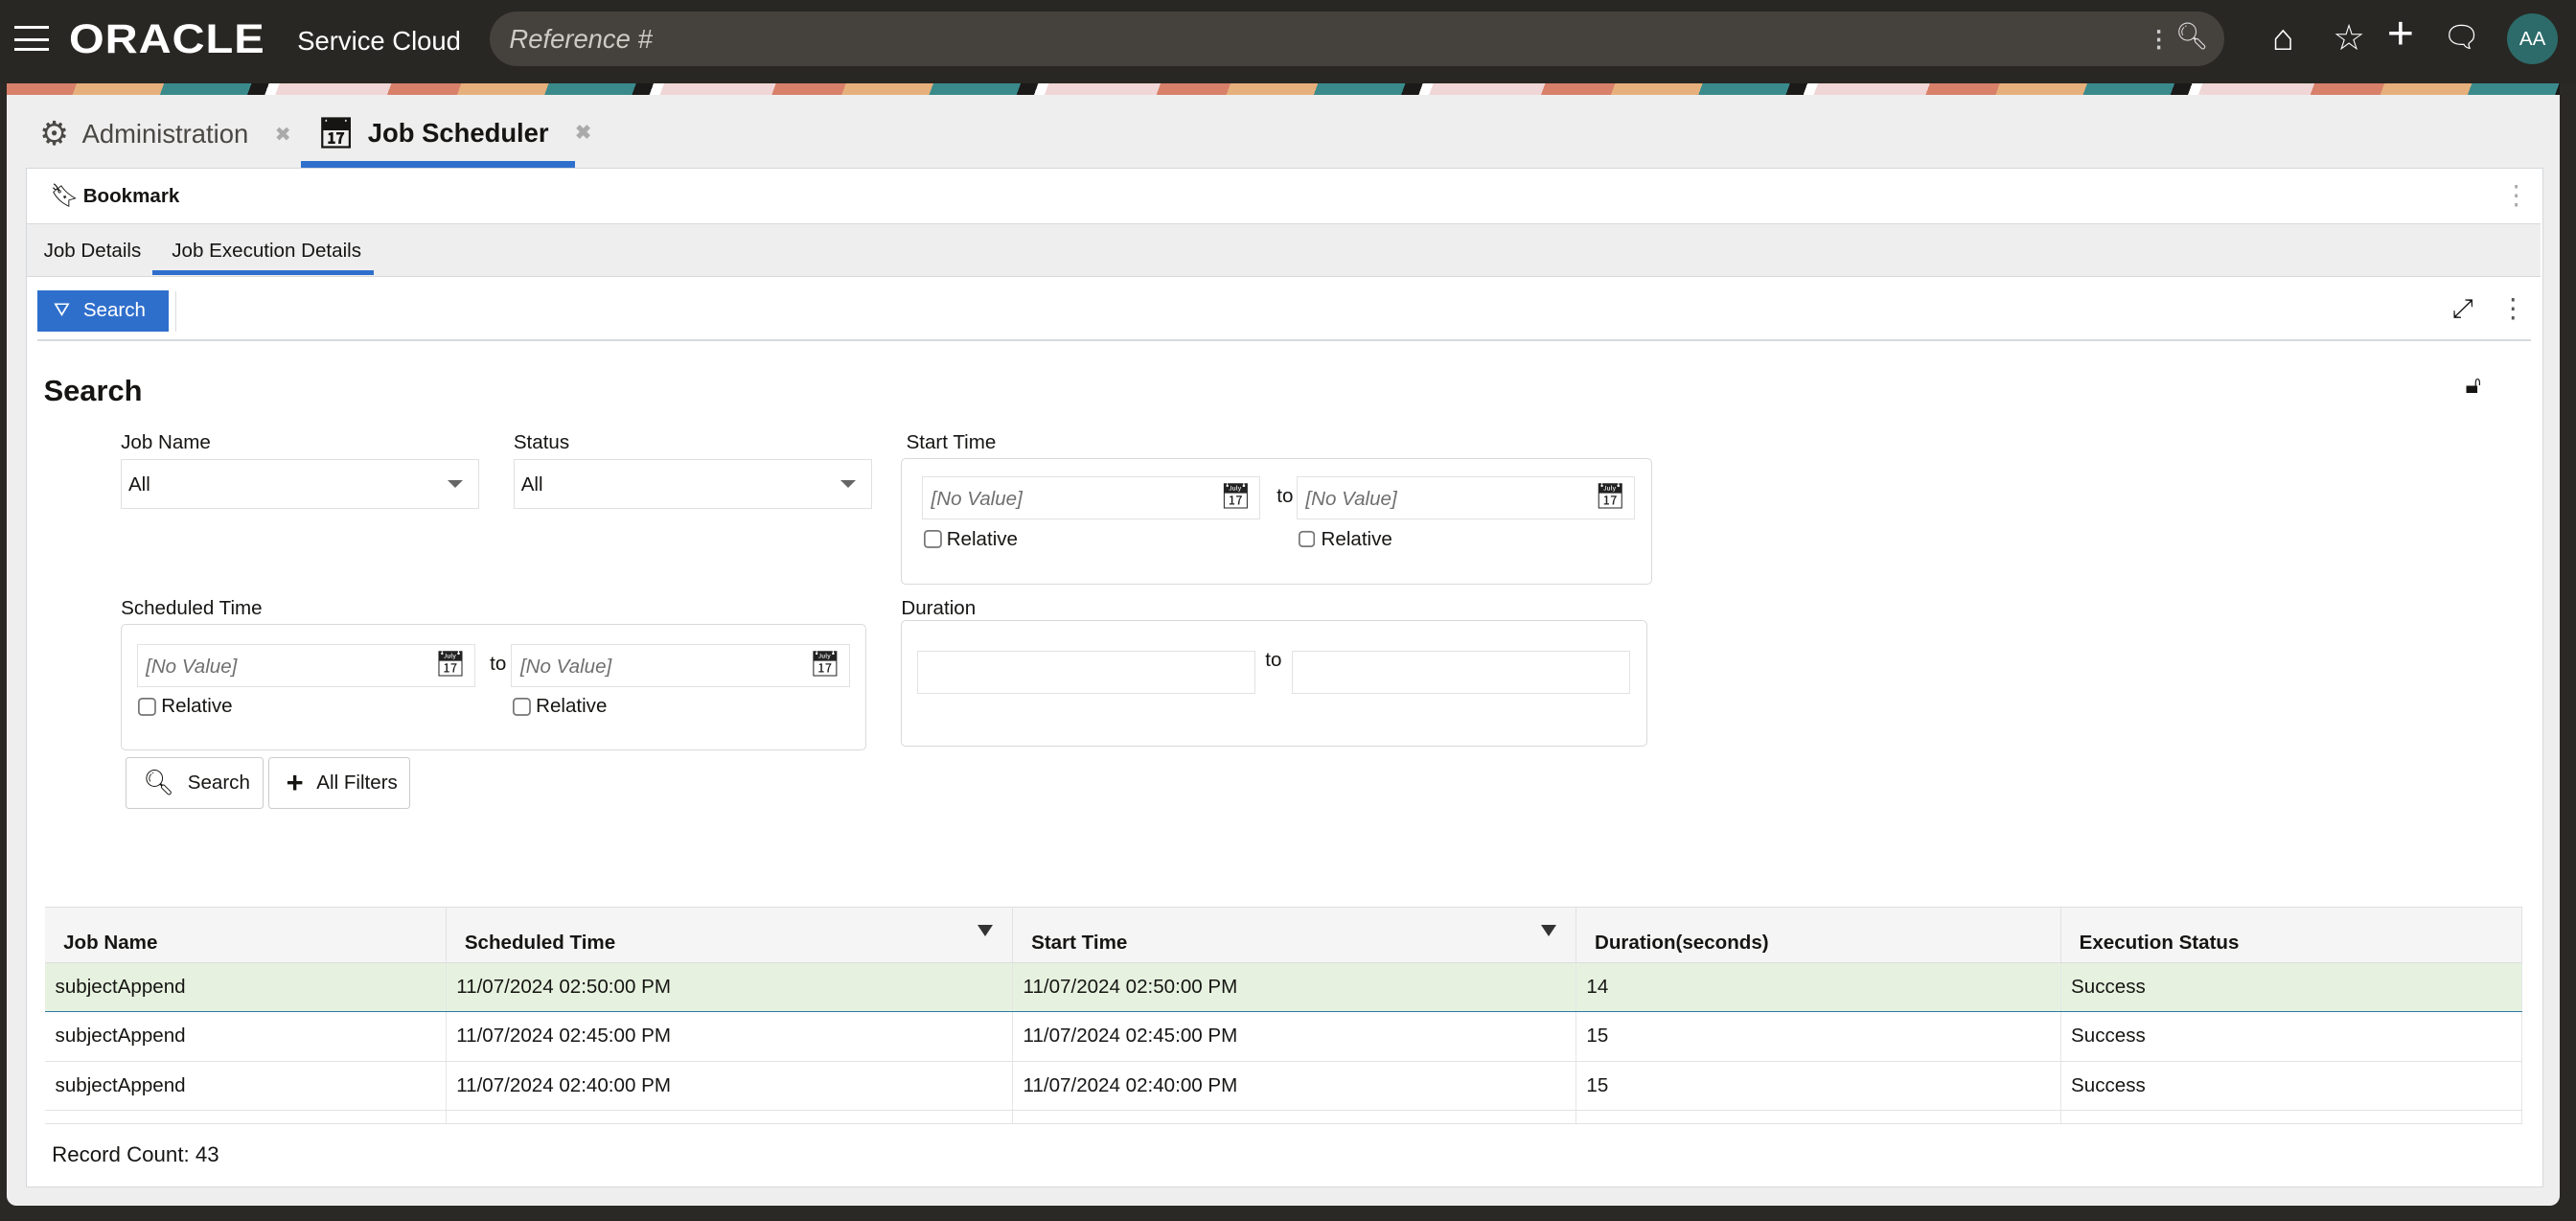 Image resolution: width=2576 pixels, height=1221 pixels. Describe the element at coordinates (336, 133) in the screenshot. I see `calendar-gear-icon: 📅︎` at that location.